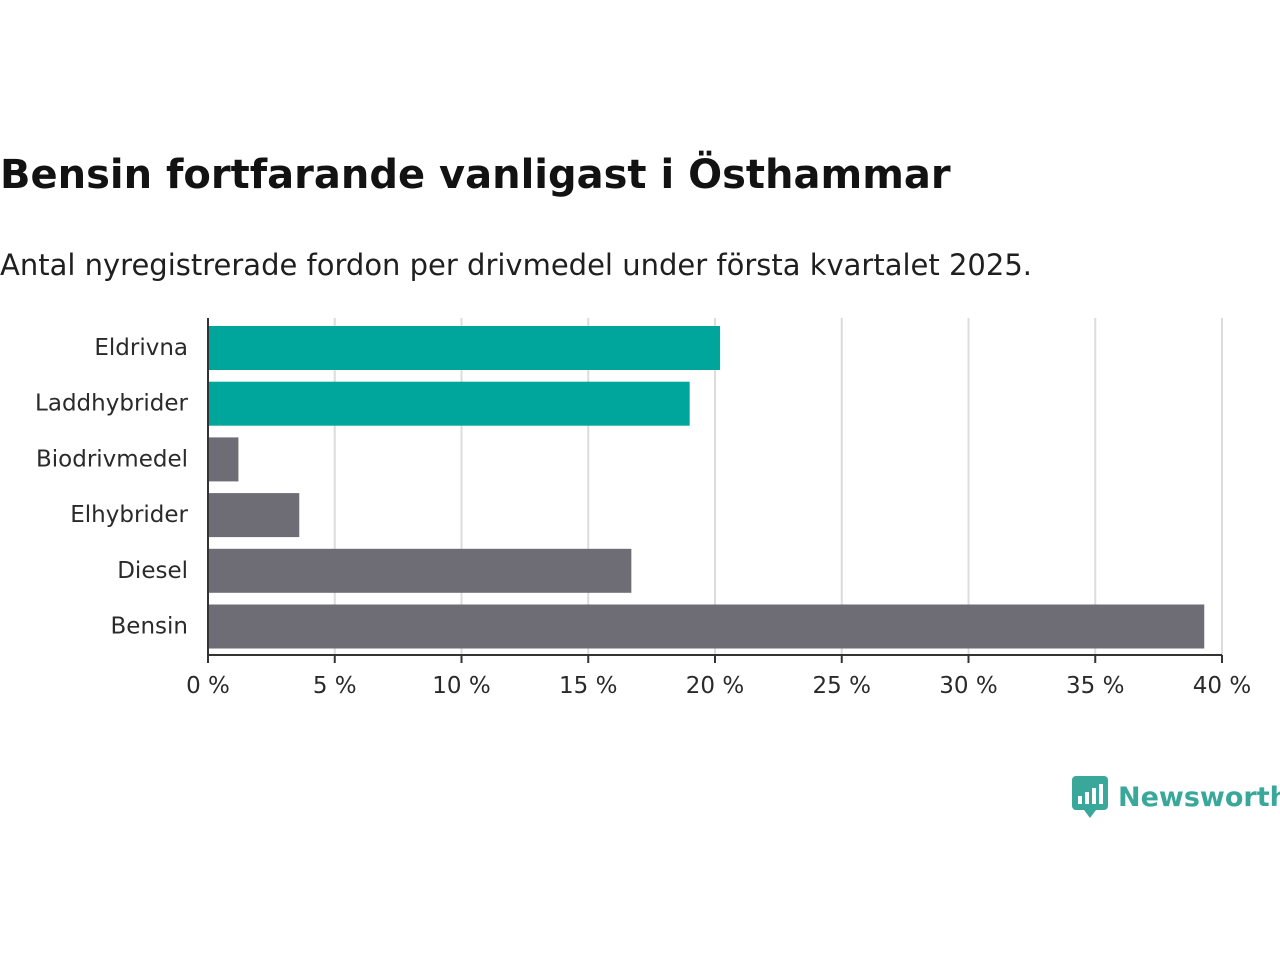 Image resolution: width=1280 pixels, height=960 pixels. What do you see at coordinates (461, 686) in the screenshot?
I see `x-tick-label: 10 %` at bounding box center [461, 686].